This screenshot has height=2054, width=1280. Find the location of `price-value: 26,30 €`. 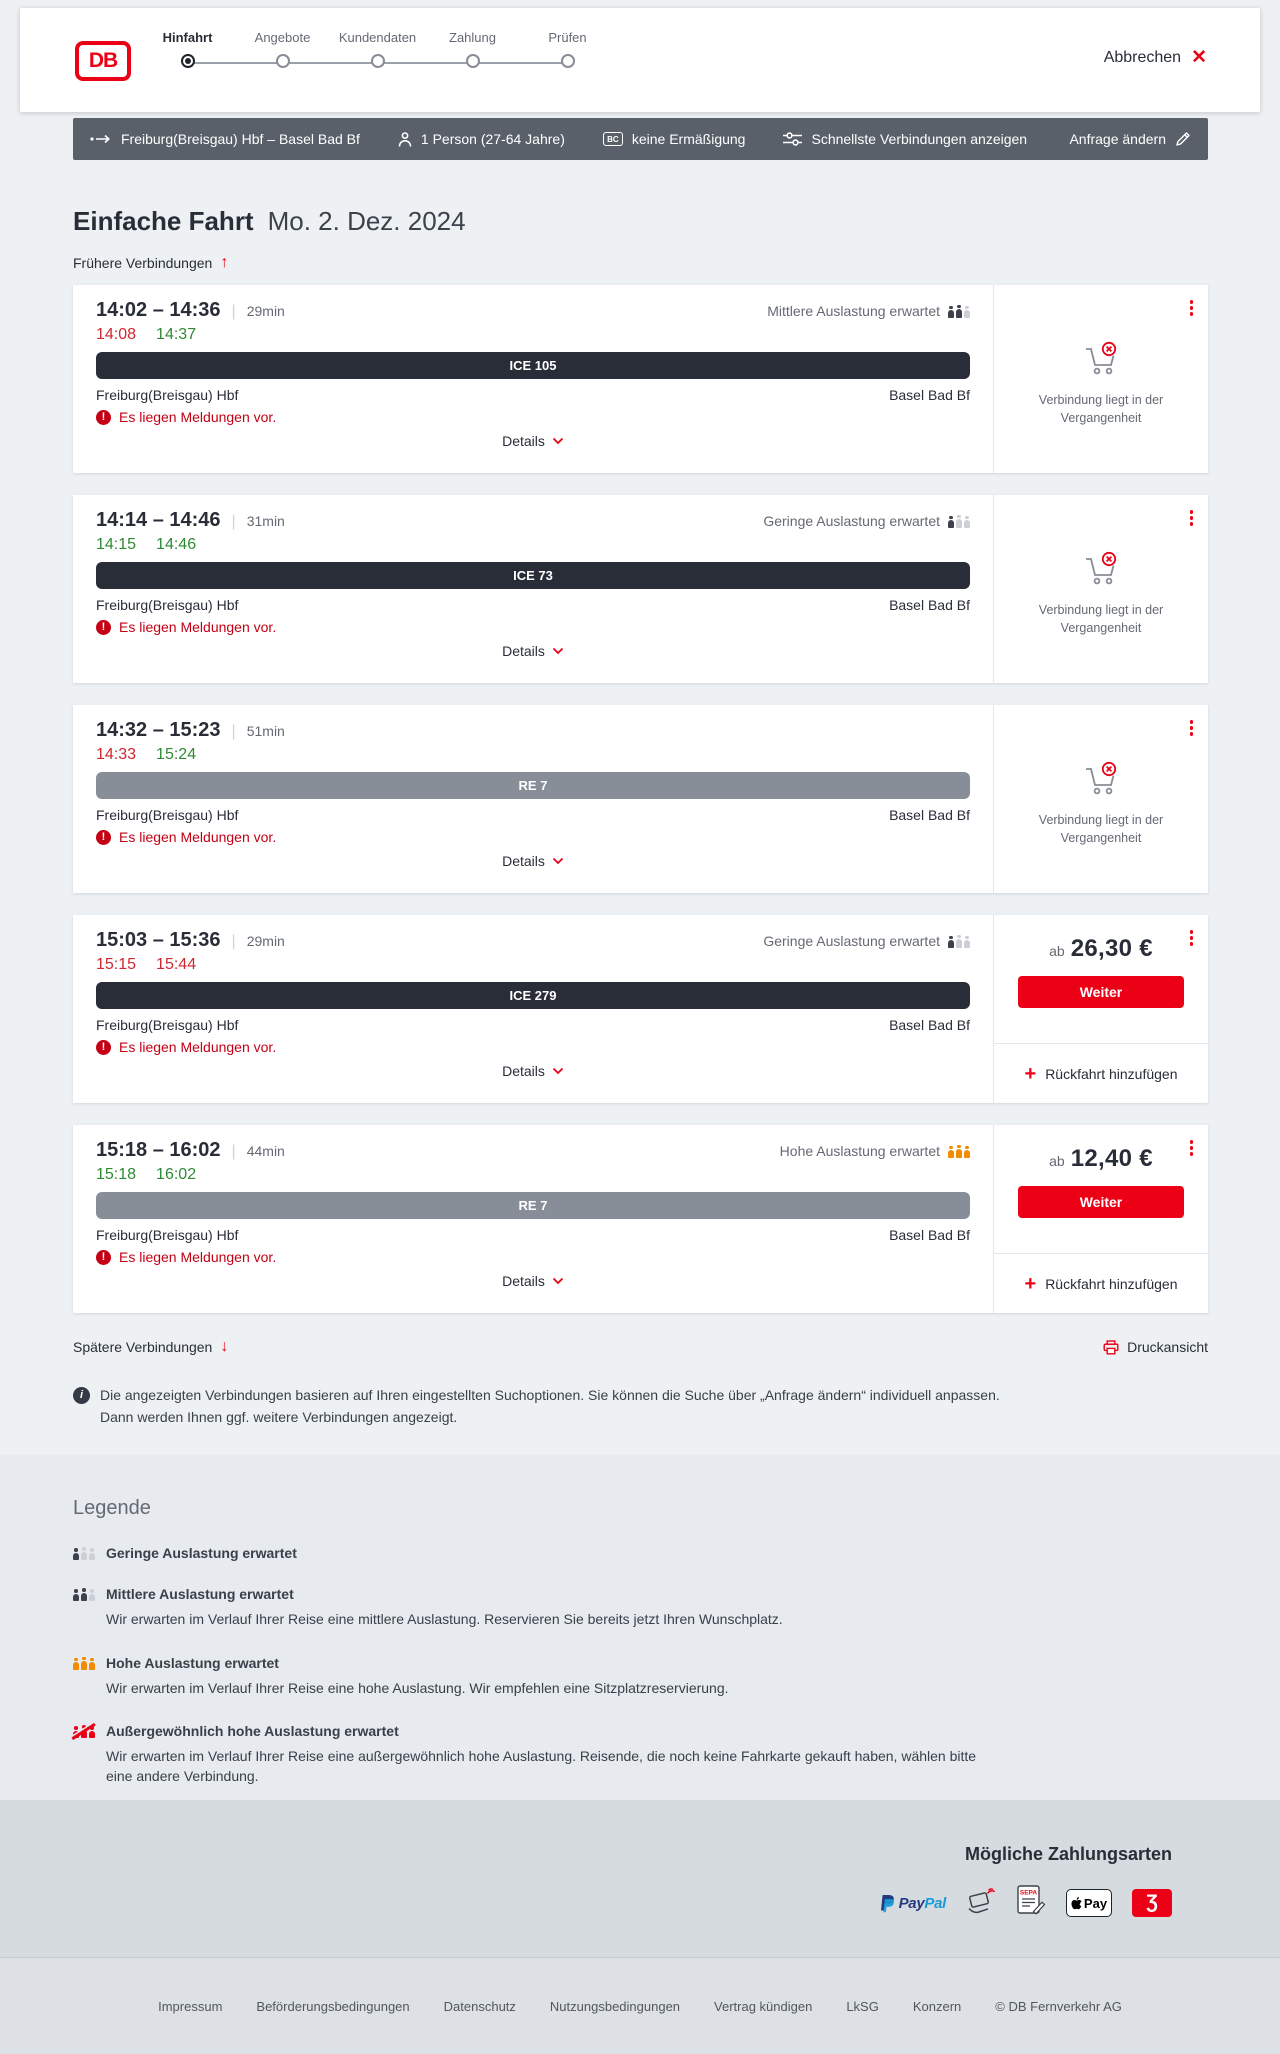

price-value: 26,30 € is located at coordinates (1111, 948).